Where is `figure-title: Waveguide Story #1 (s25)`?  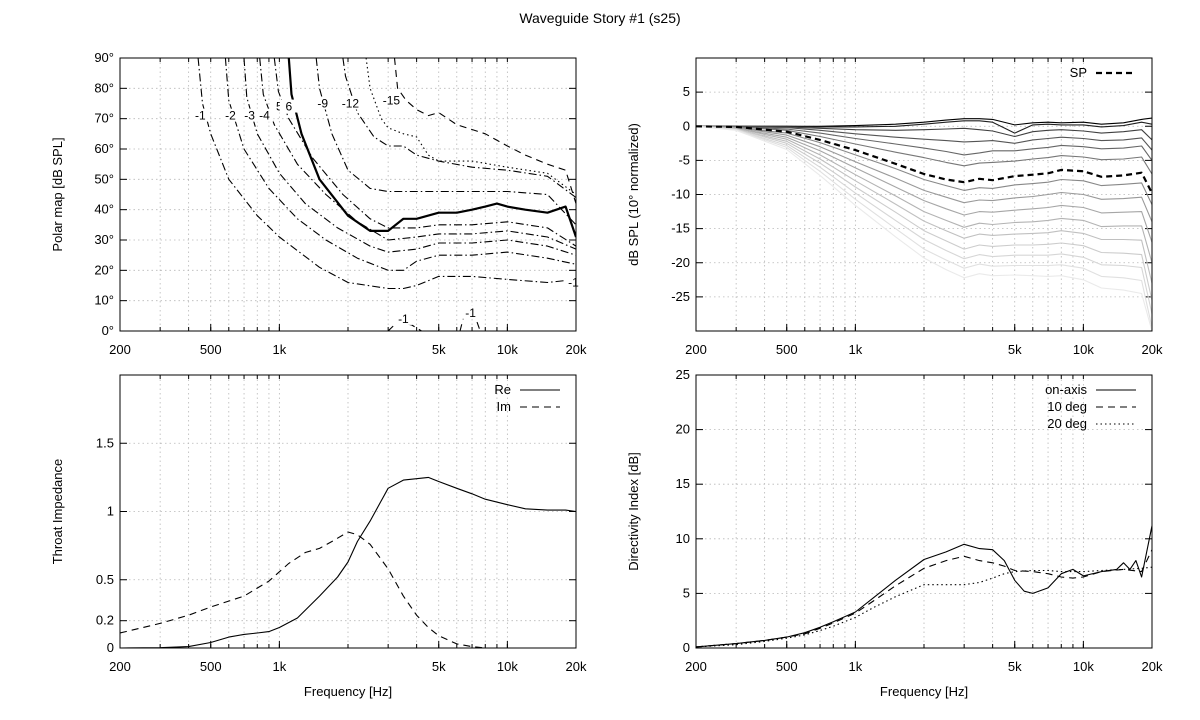
figure-title: Waveguide Story #1 (s25) is located at coordinates (599, 18).